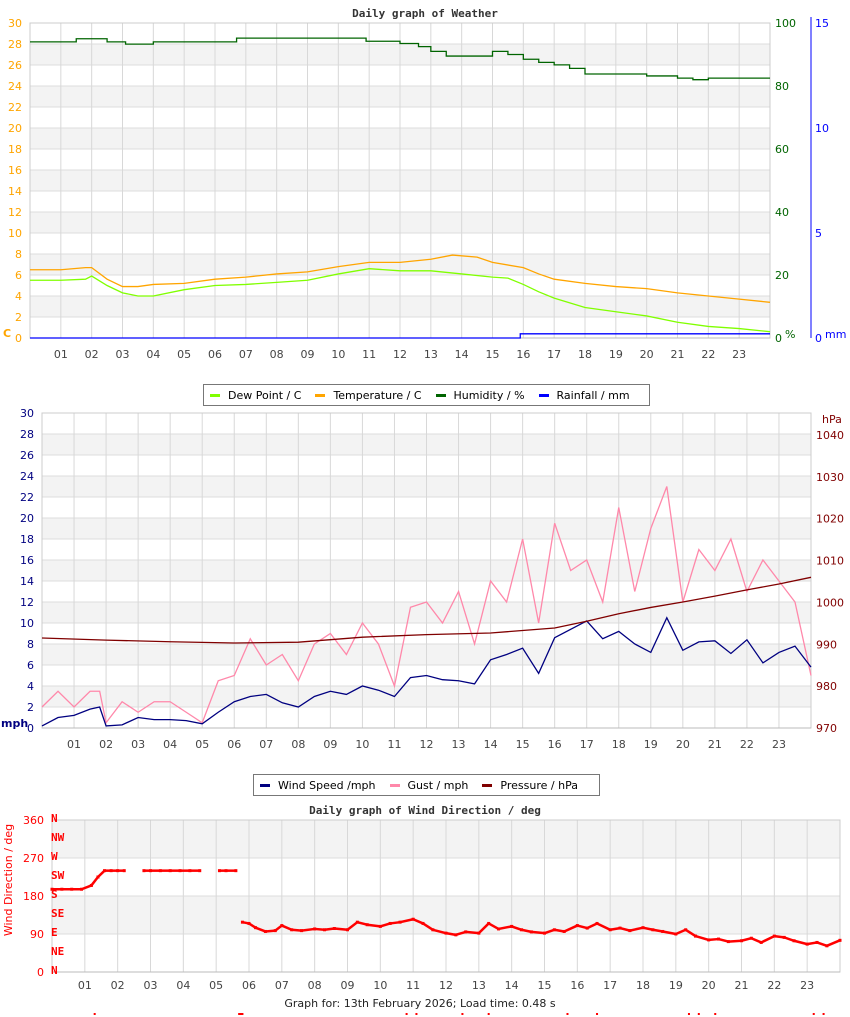 This screenshot has height=1017, width=850. Describe the element at coordinates (489, 395) in the screenshot. I see `legend-label: Humidity / %` at that location.